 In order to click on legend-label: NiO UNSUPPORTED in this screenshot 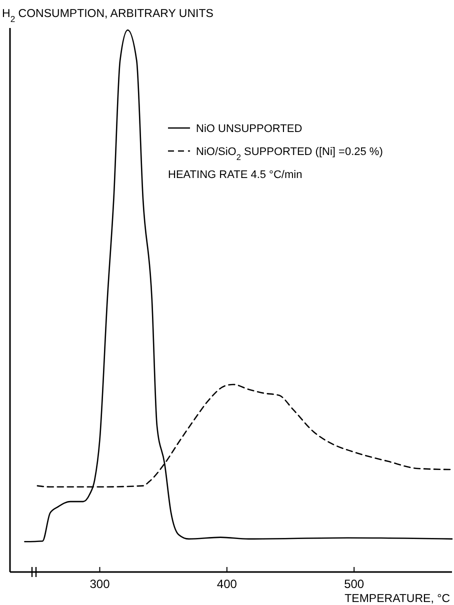, I will do `click(249, 129)`.